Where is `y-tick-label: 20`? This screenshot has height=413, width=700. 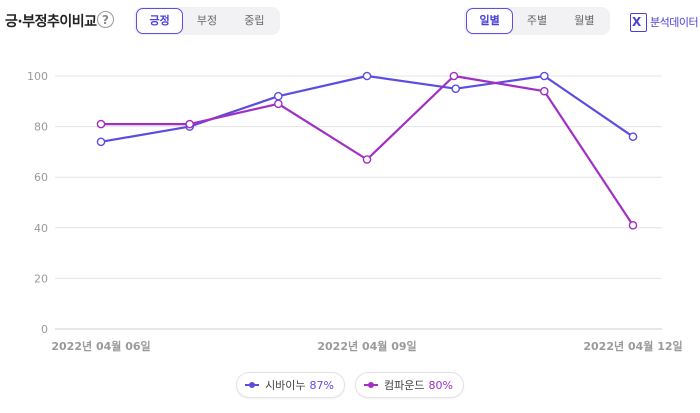 y-tick-label: 20 is located at coordinates (41, 278).